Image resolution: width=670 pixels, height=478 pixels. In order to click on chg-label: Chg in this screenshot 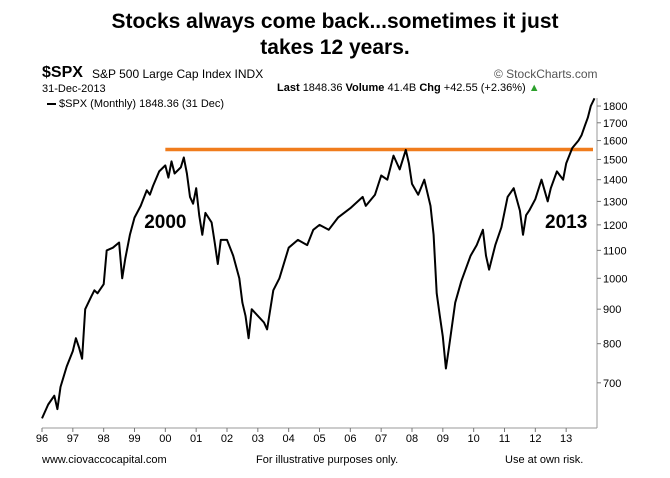, I will do `click(430, 88)`.